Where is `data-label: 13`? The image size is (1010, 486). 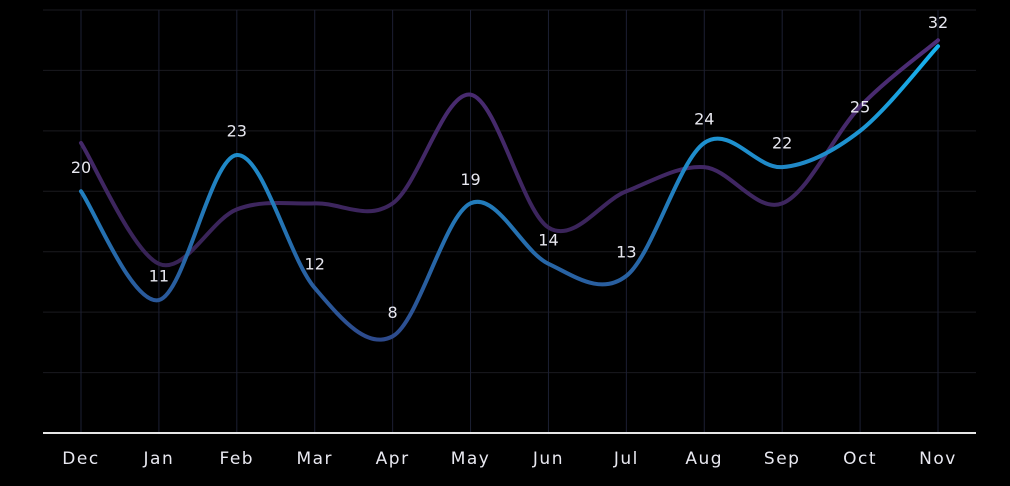 data-label: 13 is located at coordinates (626, 251).